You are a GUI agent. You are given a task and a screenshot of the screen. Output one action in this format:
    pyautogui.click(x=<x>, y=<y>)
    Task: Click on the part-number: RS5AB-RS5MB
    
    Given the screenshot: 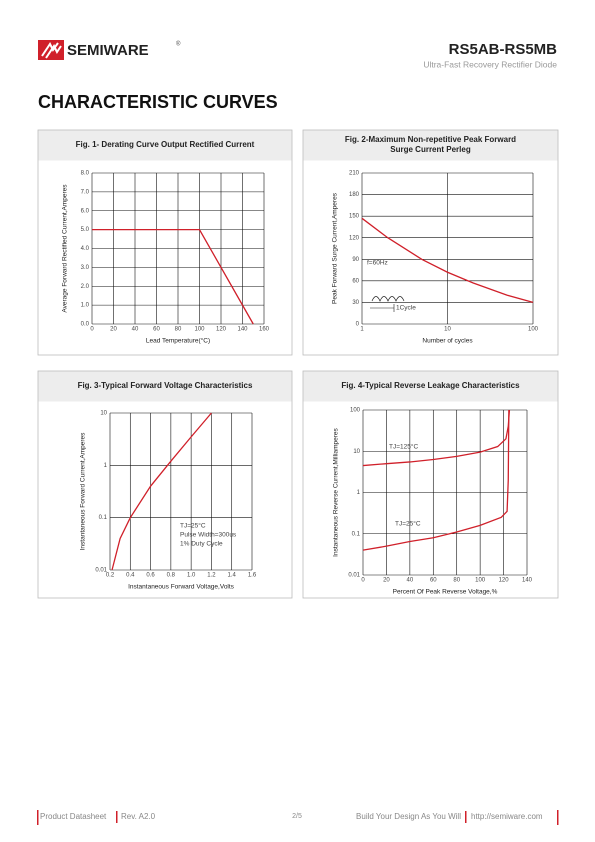 What is the action you would take?
    pyautogui.click(x=503, y=49)
    